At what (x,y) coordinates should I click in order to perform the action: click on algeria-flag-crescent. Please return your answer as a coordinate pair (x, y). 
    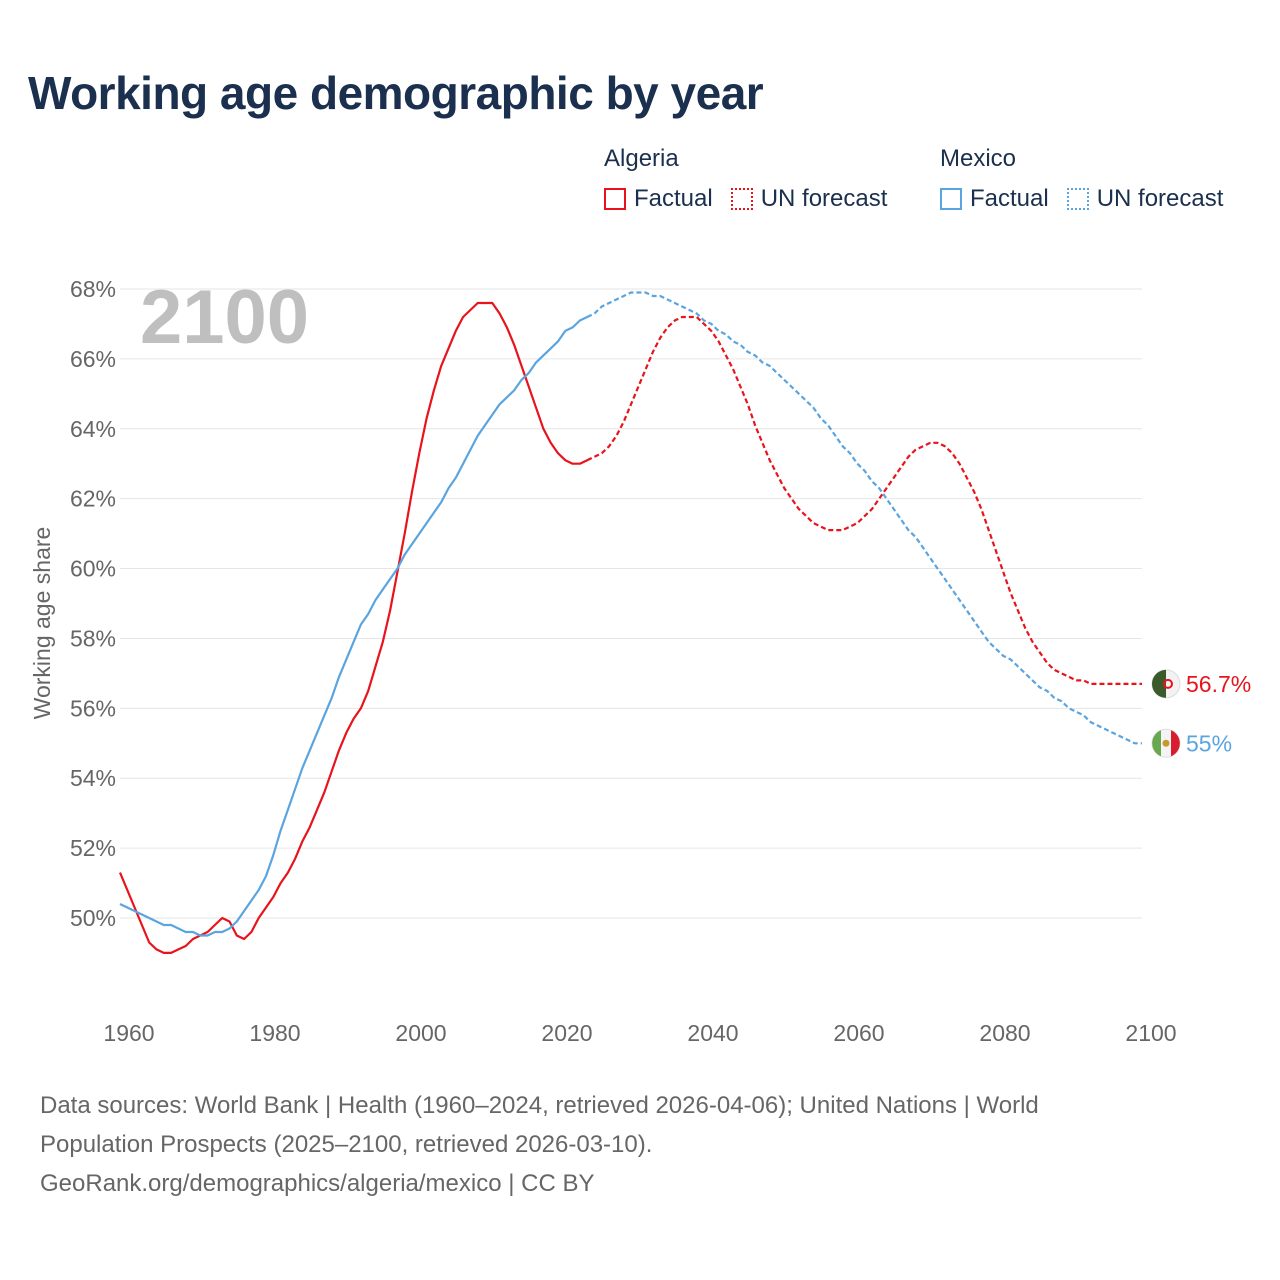
    Looking at the image, I should click on (1168, 683).